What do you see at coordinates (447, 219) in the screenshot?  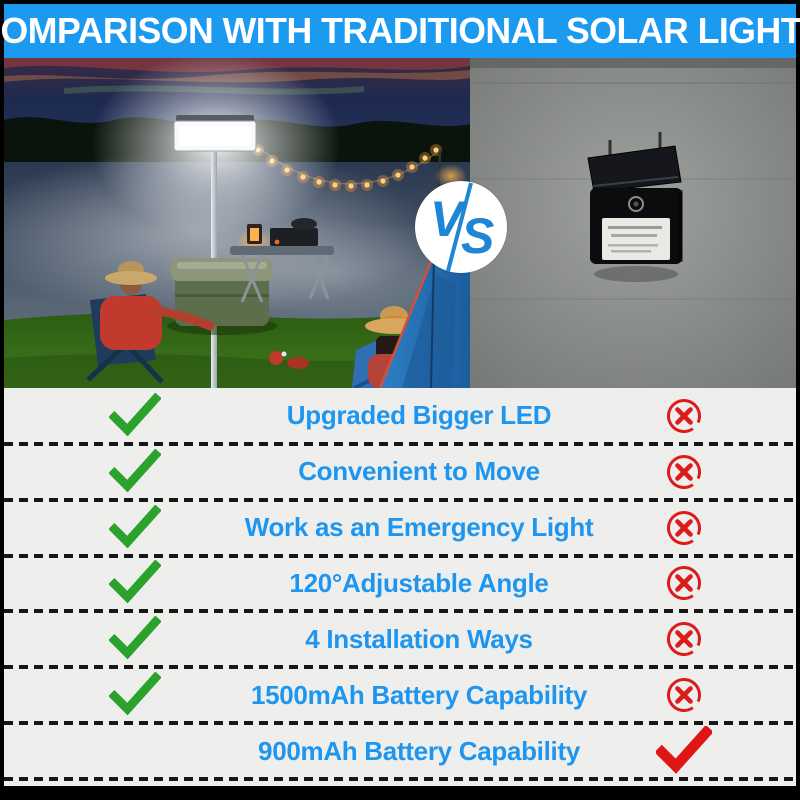 I see `vs-letter-v: V` at bounding box center [447, 219].